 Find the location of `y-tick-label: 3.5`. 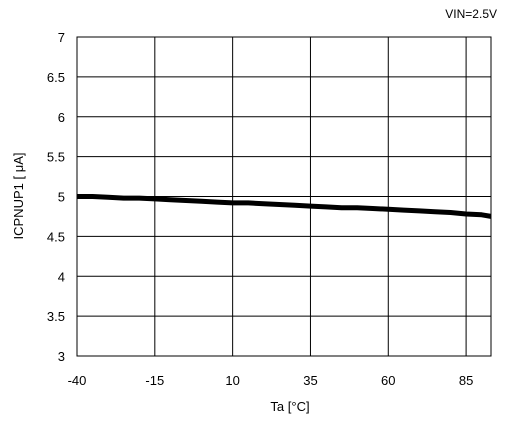

y-tick-label: 3.5 is located at coordinates (56, 316).